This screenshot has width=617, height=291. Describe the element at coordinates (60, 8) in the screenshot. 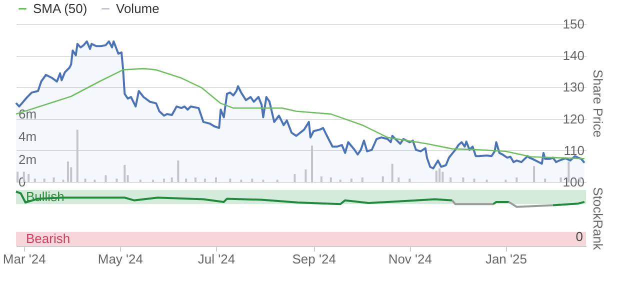

I see `legend-label: SMA (50)` at that location.